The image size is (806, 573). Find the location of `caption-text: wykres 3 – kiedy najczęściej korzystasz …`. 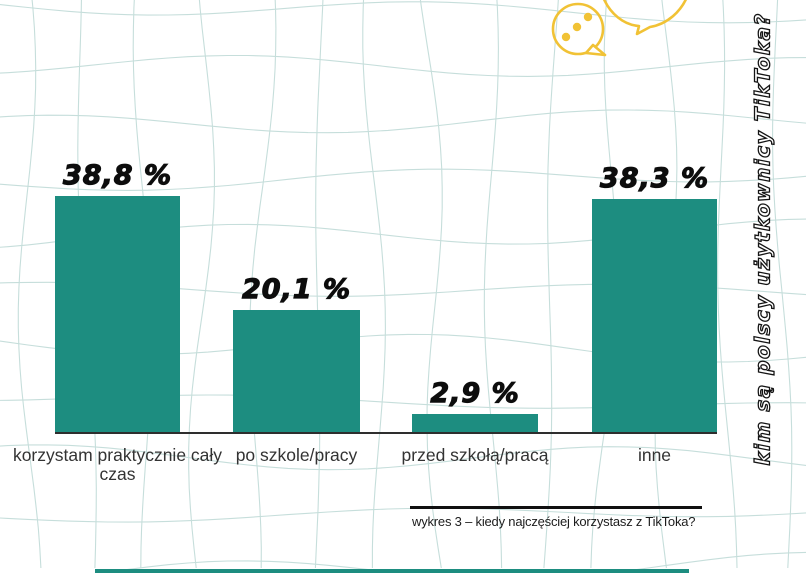

caption-text: wykres 3 – kiedy najczęściej korzystasz … is located at coordinates (554, 521).